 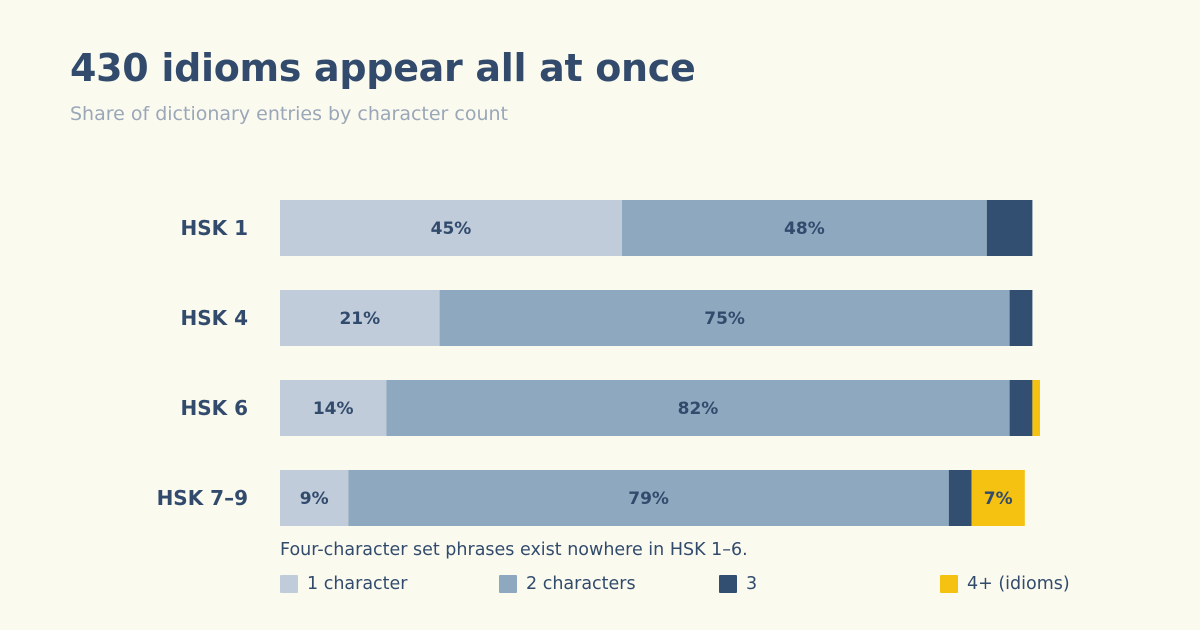 I want to click on legend-item-4plus-idioms: 4+ (idioms), so click(x=1005, y=584).